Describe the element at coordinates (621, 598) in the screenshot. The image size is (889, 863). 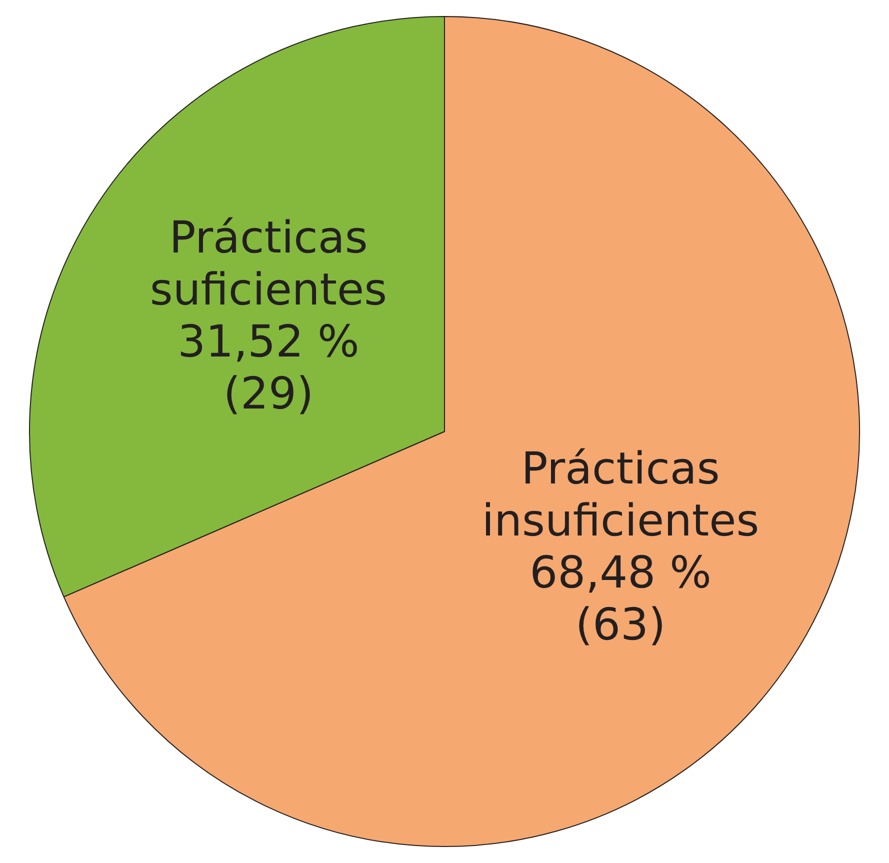
I see `data-label: 68,48 % (63)` at that location.